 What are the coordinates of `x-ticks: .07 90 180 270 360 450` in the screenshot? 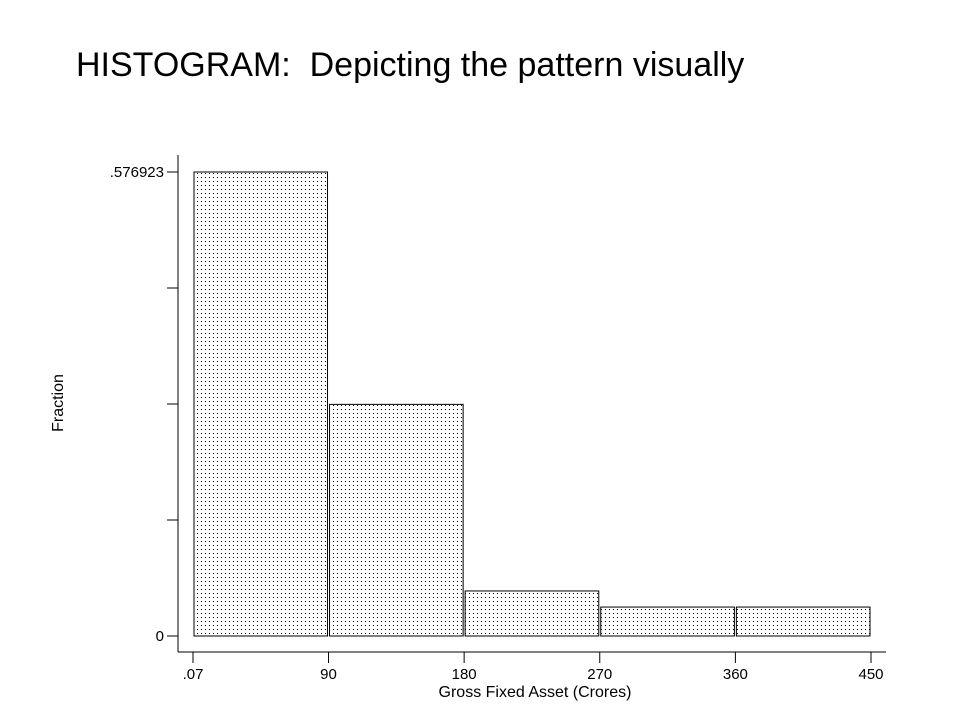 It's located at (533, 667).